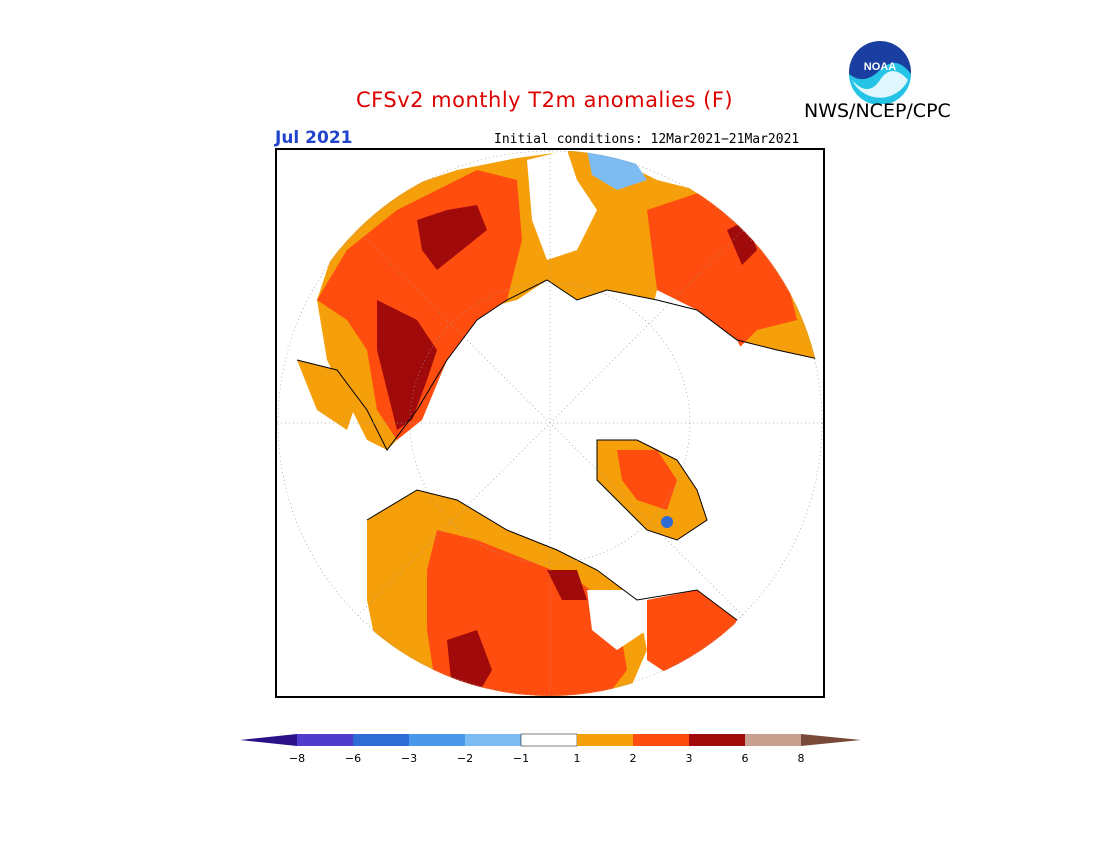 The image size is (1100, 850). Describe the element at coordinates (297, 758) in the screenshot. I see `colorbar-tick: −8` at that location.